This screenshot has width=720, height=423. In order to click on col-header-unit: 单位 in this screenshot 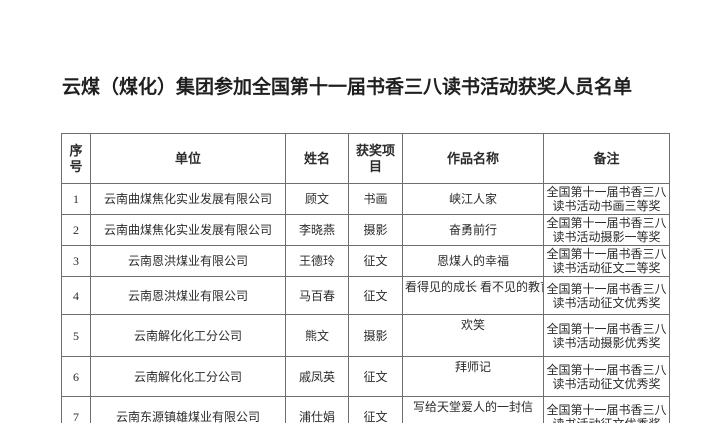, I will do `click(188, 158)`.